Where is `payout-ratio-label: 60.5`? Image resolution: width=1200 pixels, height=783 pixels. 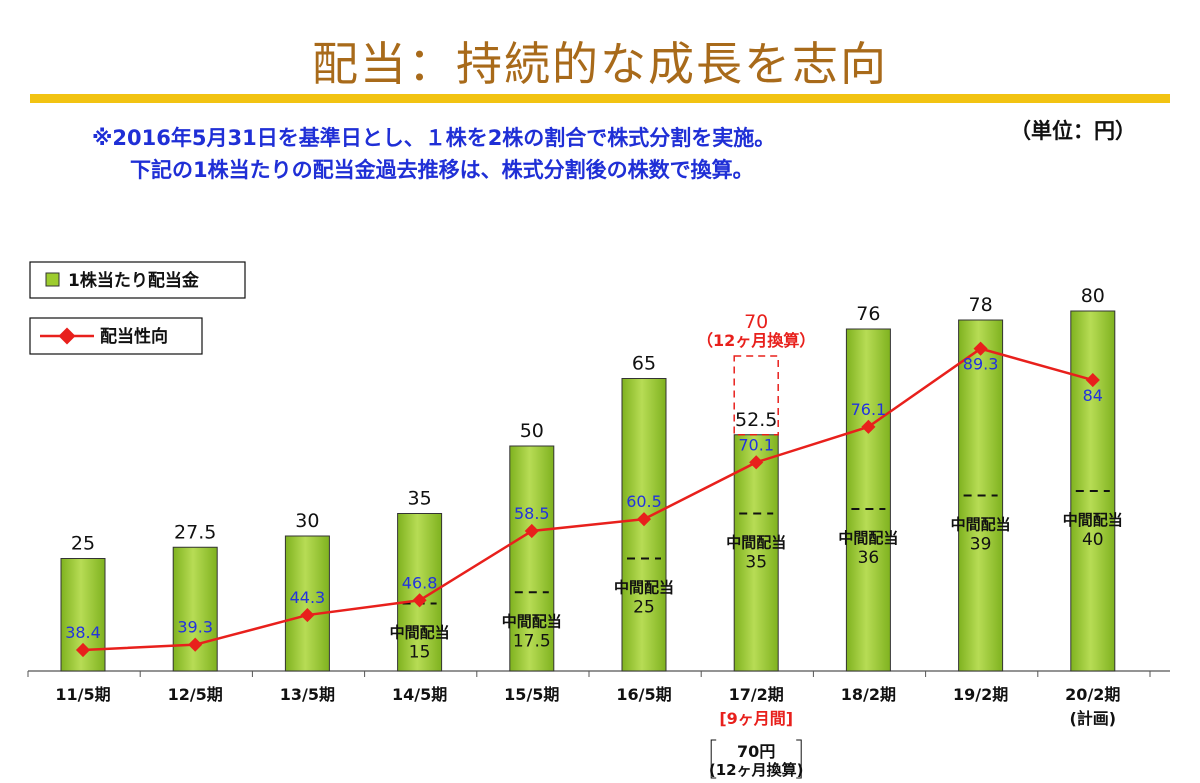
payout-ratio-label: 60.5 is located at coordinates (644, 501).